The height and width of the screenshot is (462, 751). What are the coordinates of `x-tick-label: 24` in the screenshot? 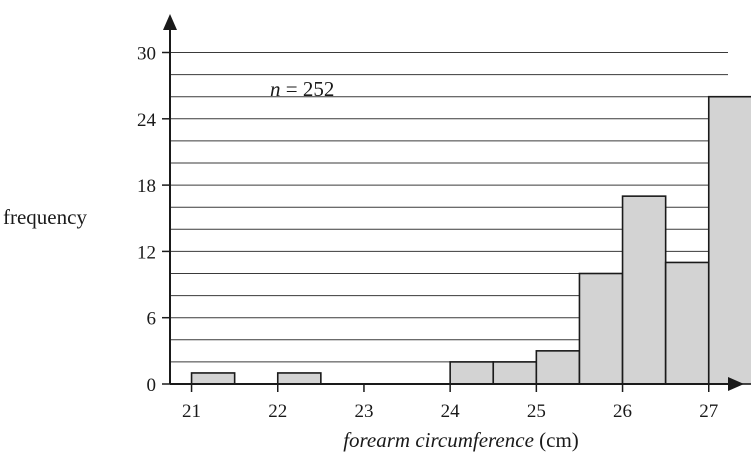 It's located at (451, 411).